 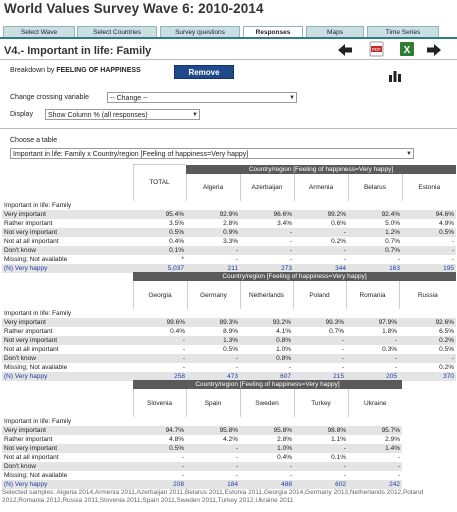 What do you see at coordinates (176, 223) in the screenshot?
I see `cell: 3.5%` at bounding box center [176, 223].